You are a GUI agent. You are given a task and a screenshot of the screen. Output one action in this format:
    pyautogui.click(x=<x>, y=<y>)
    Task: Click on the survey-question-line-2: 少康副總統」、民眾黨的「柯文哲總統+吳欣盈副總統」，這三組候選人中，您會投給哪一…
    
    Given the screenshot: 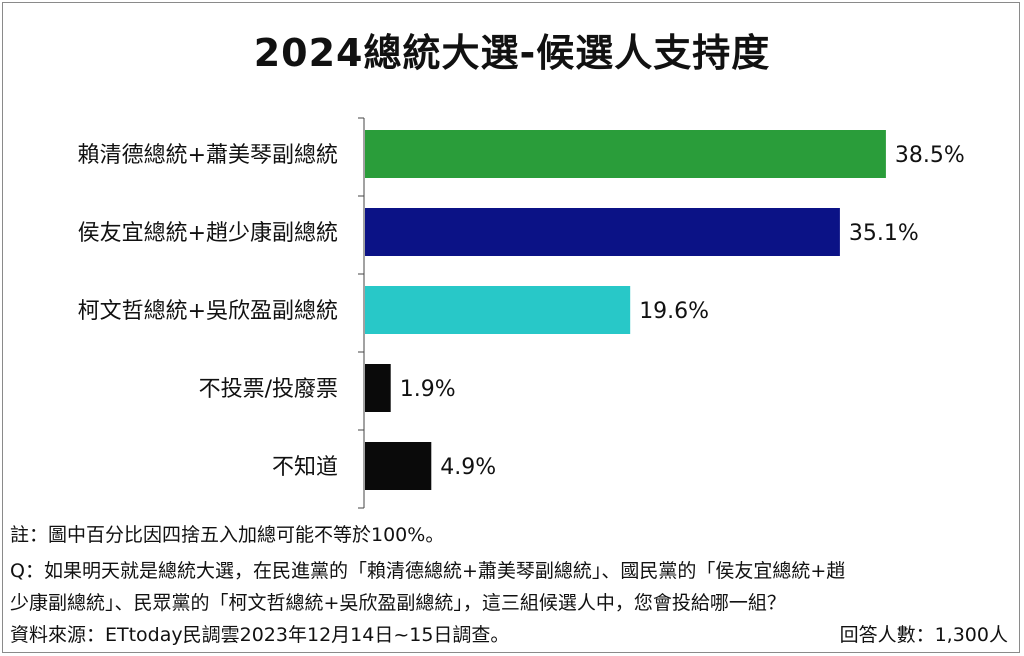 What is the action you would take?
    pyautogui.click(x=398, y=603)
    